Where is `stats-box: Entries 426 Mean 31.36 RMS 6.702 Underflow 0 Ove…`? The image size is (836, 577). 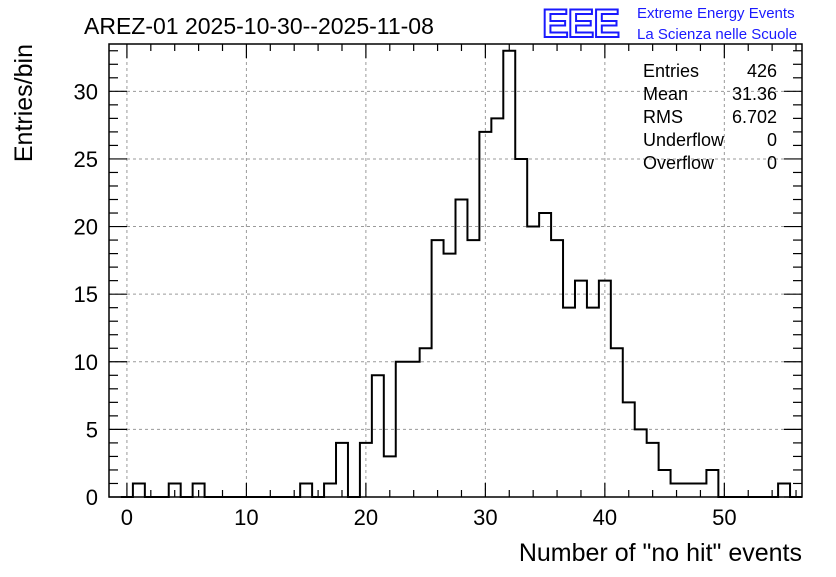 stats-box: Entries 426 Mean 31.36 RMS 6.702 Underflow 0 Ove… is located at coordinates (710, 117).